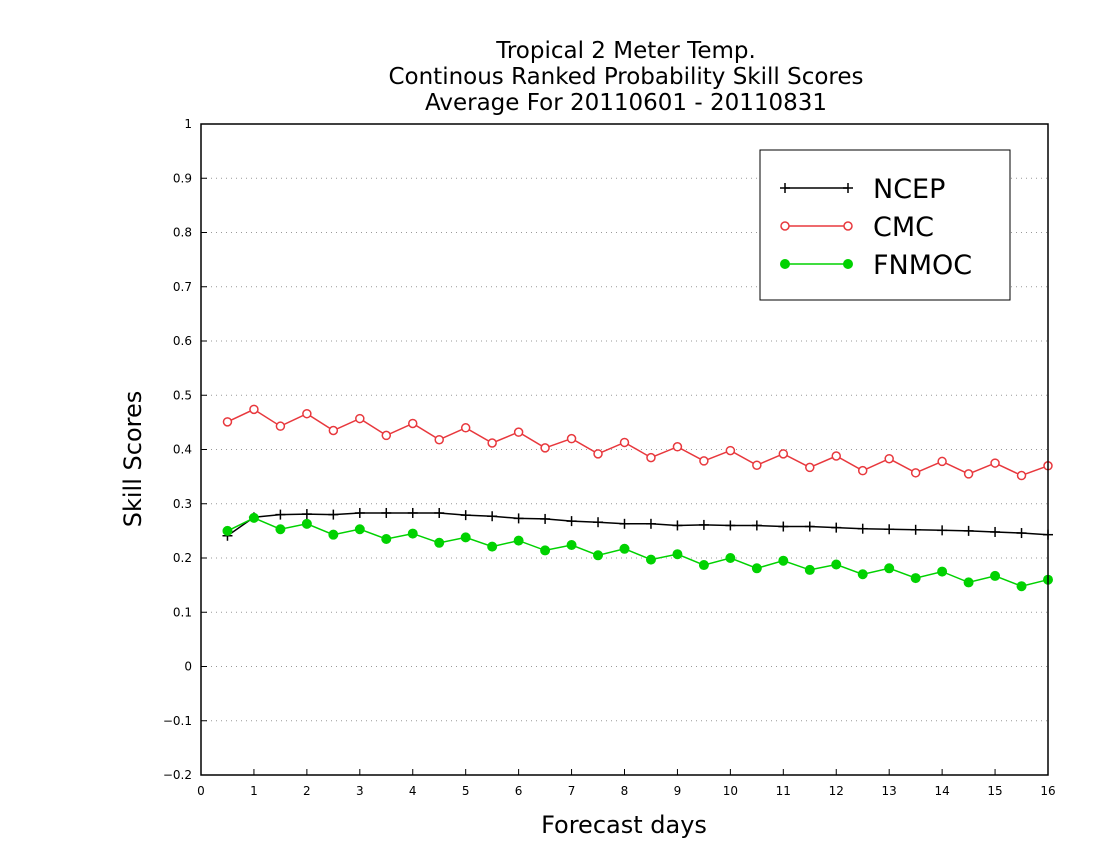 This screenshot has height=850, width=1100. Describe the element at coordinates (177, 721) in the screenshot. I see `y-tick-label: −0.1` at that location.